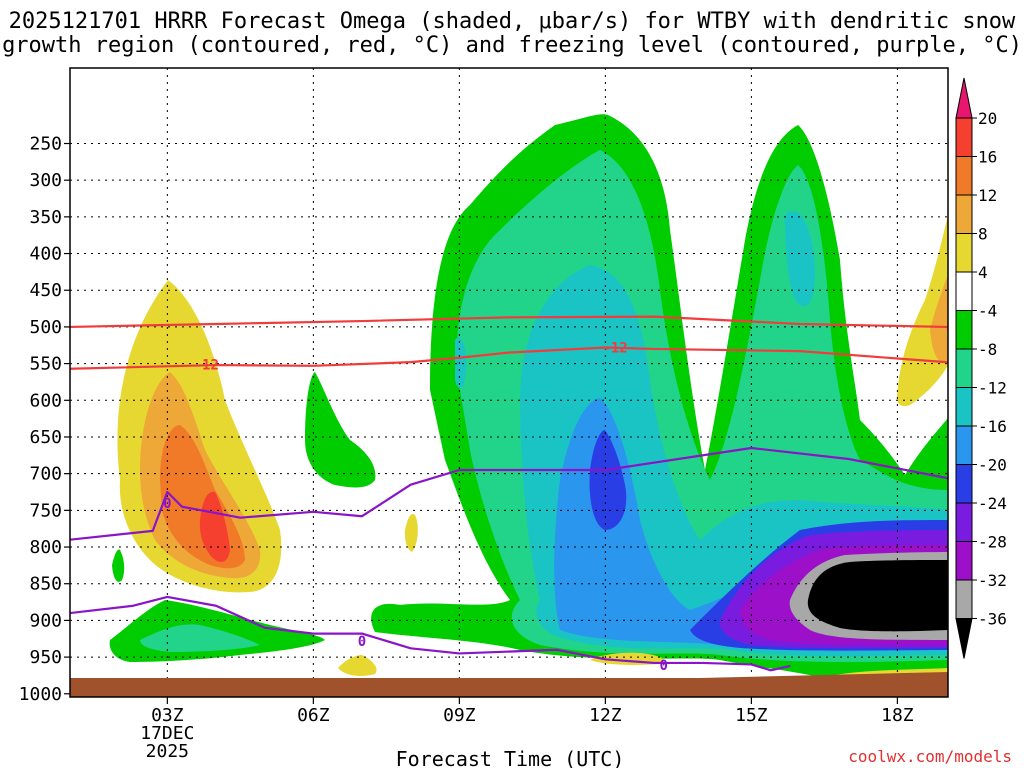 The image size is (1024, 768). Describe the element at coordinates (167, 715) in the screenshot. I see `x-tick-label-03Z: 03Z` at that location.